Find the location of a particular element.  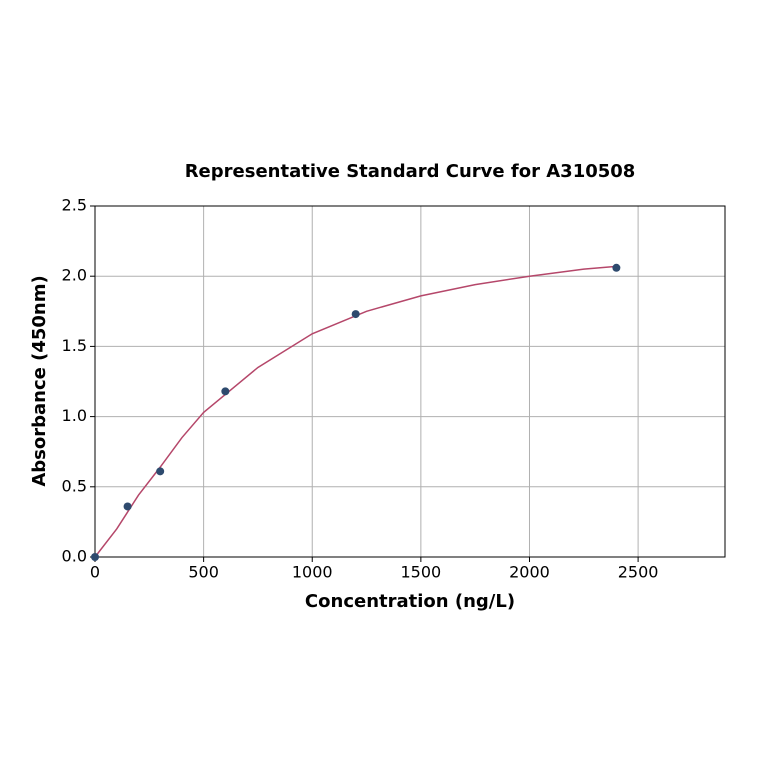

y-tick-label: 1.0 is located at coordinates (74, 415).